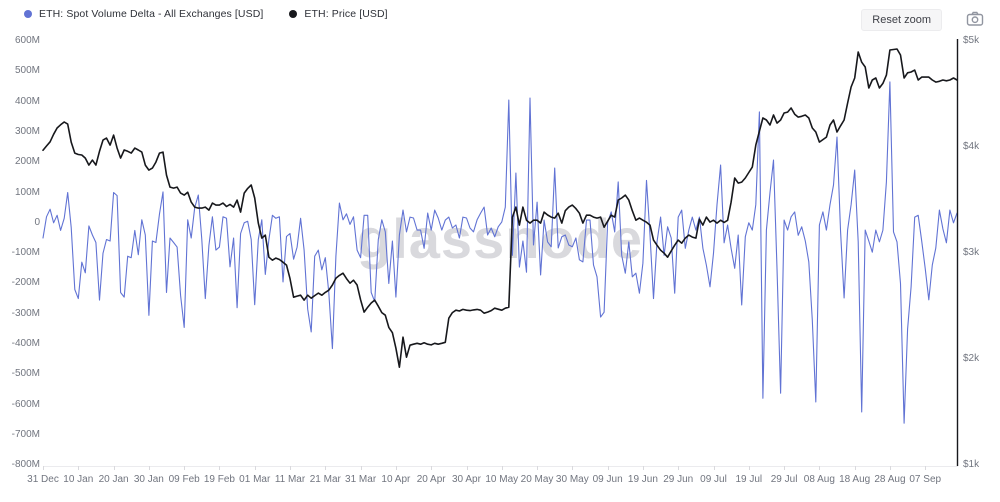 This screenshot has width=1000, height=502. I want to click on y-axis-right-tick-label: $3k, so click(971, 253).